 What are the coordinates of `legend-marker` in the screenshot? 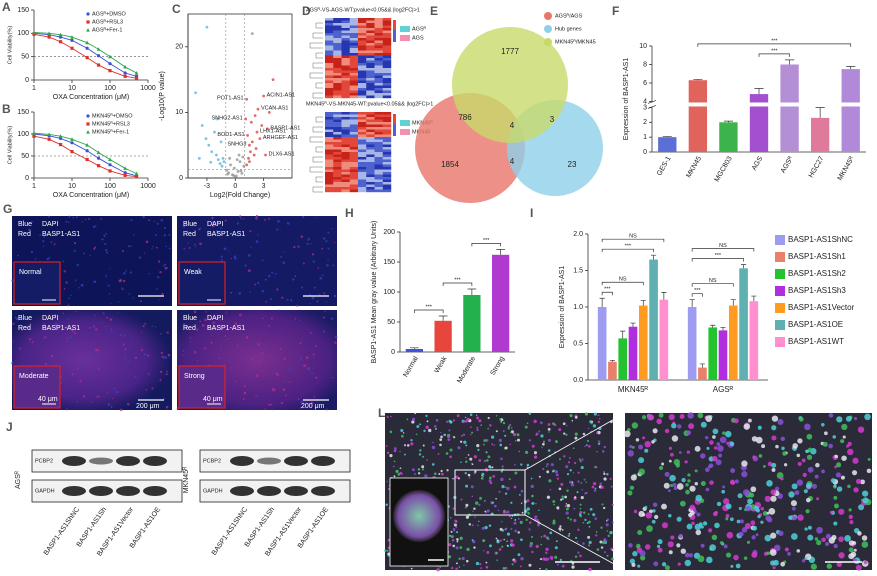 It's located at (88, 124).